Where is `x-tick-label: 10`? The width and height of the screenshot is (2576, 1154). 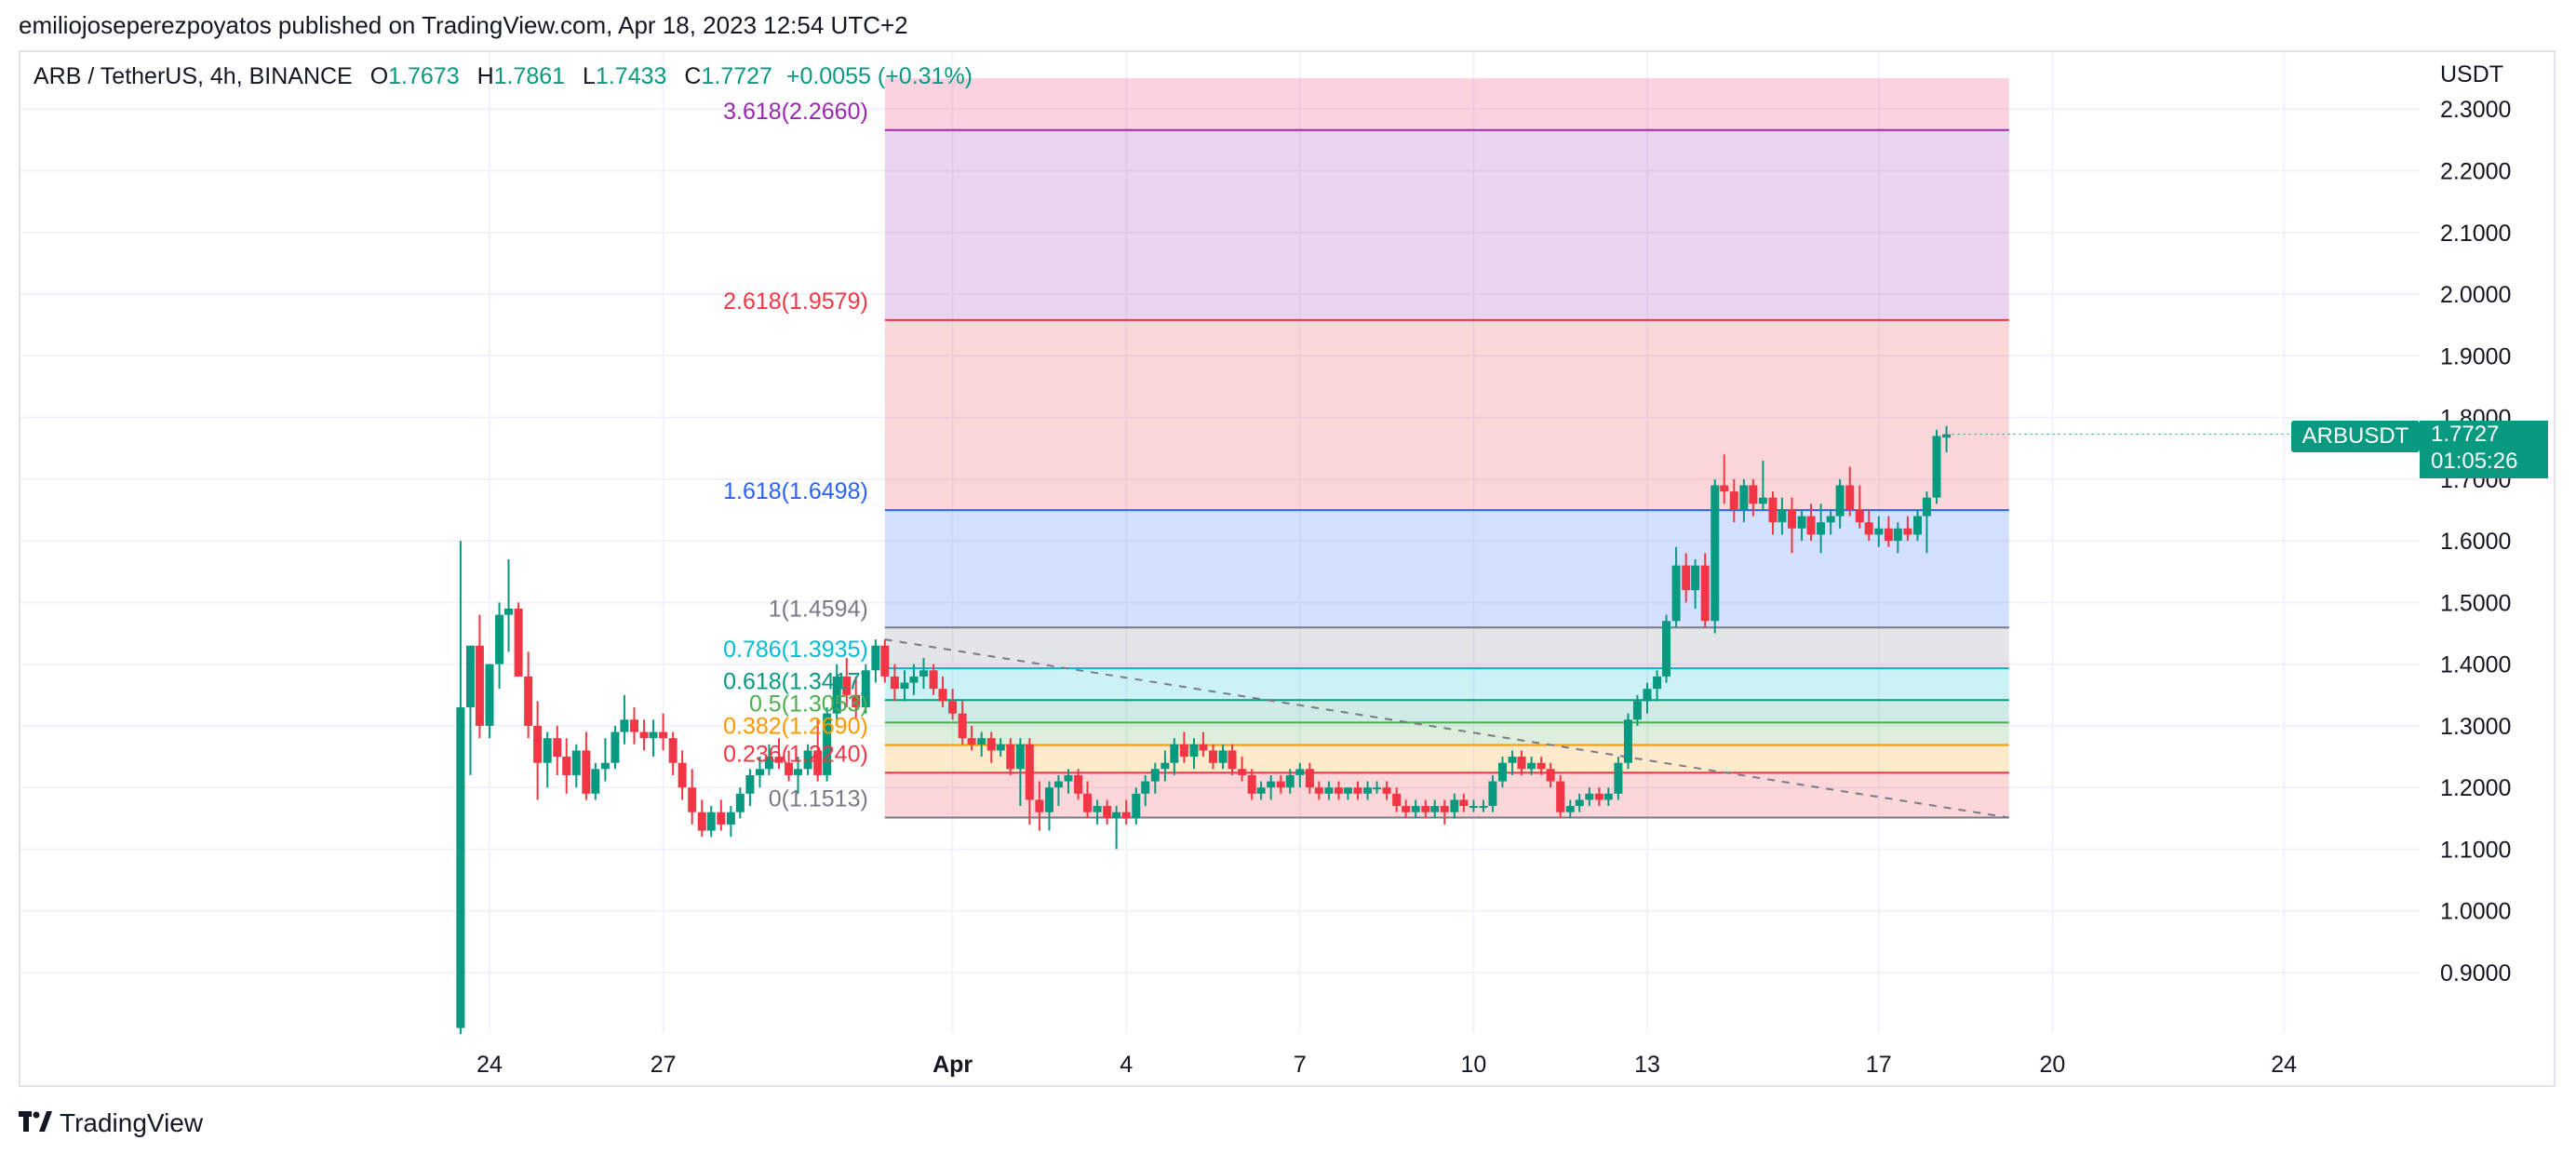
x-tick-label: 10 is located at coordinates (1473, 1065).